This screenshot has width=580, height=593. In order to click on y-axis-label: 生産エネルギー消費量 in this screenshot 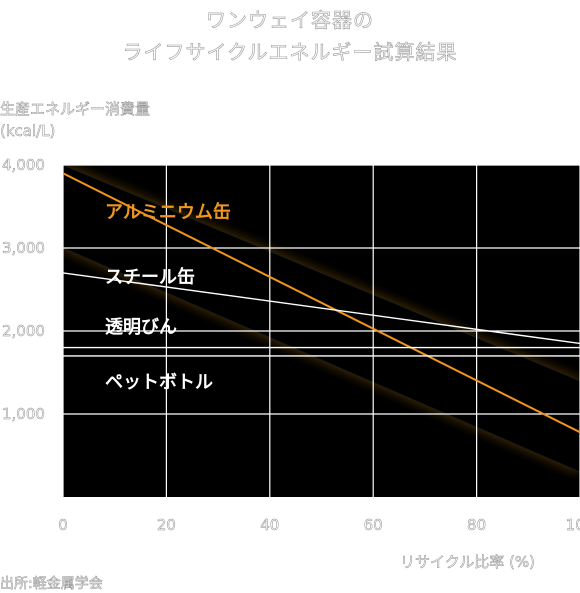, I will do `click(75, 109)`.